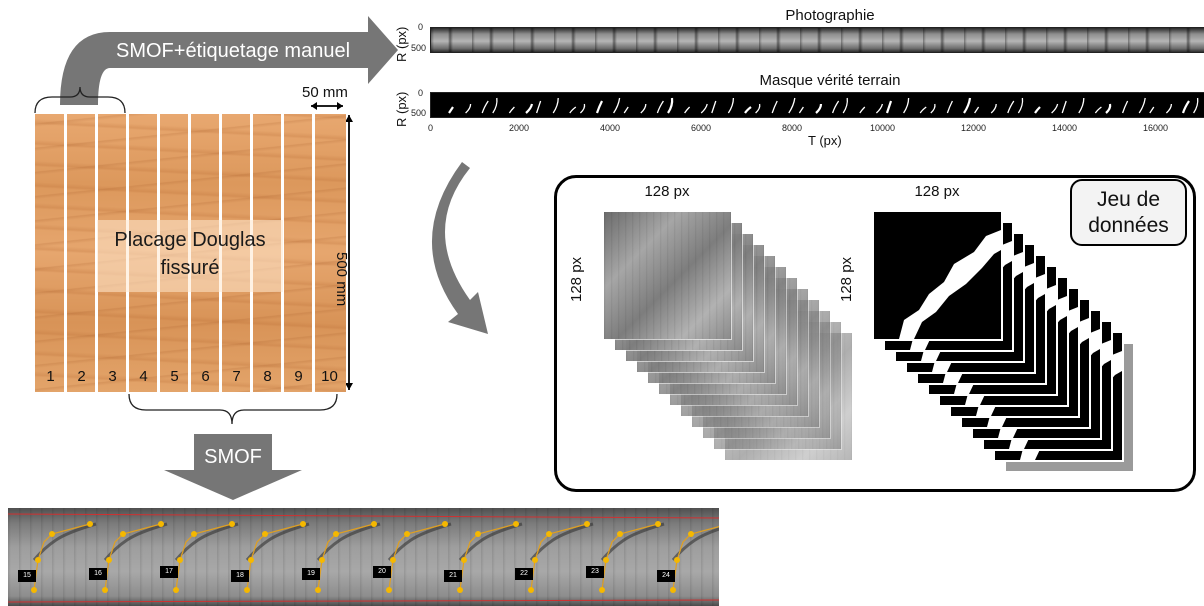 This screenshot has height=606, width=1204. What do you see at coordinates (325, 92) in the screenshot?
I see `width-dimension-label: 50 mm` at bounding box center [325, 92].